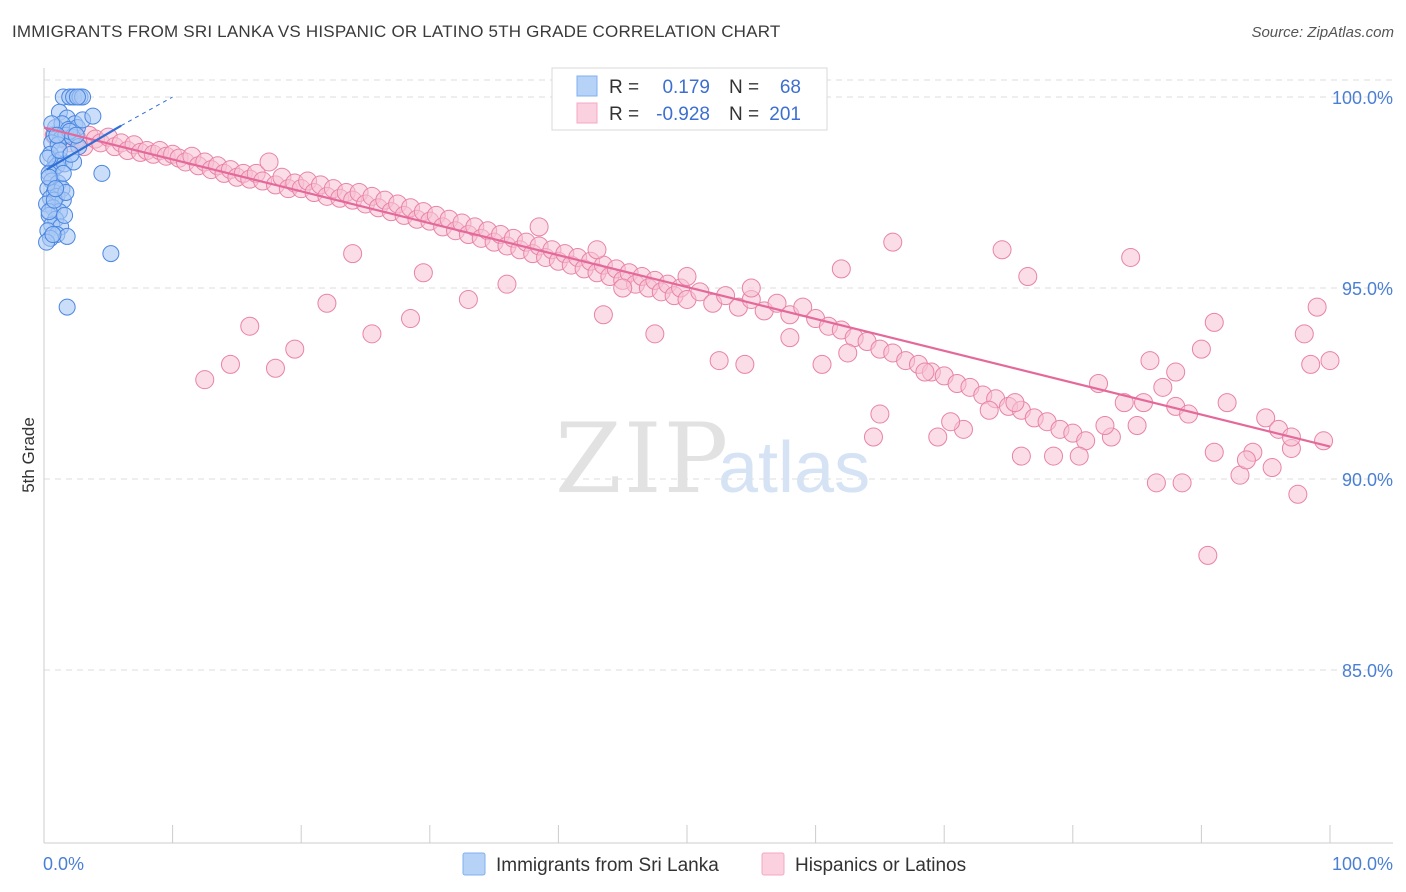 The image size is (1406, 892). I want to click on x-tick-label-max: 100.0%, so click(1362, 864).